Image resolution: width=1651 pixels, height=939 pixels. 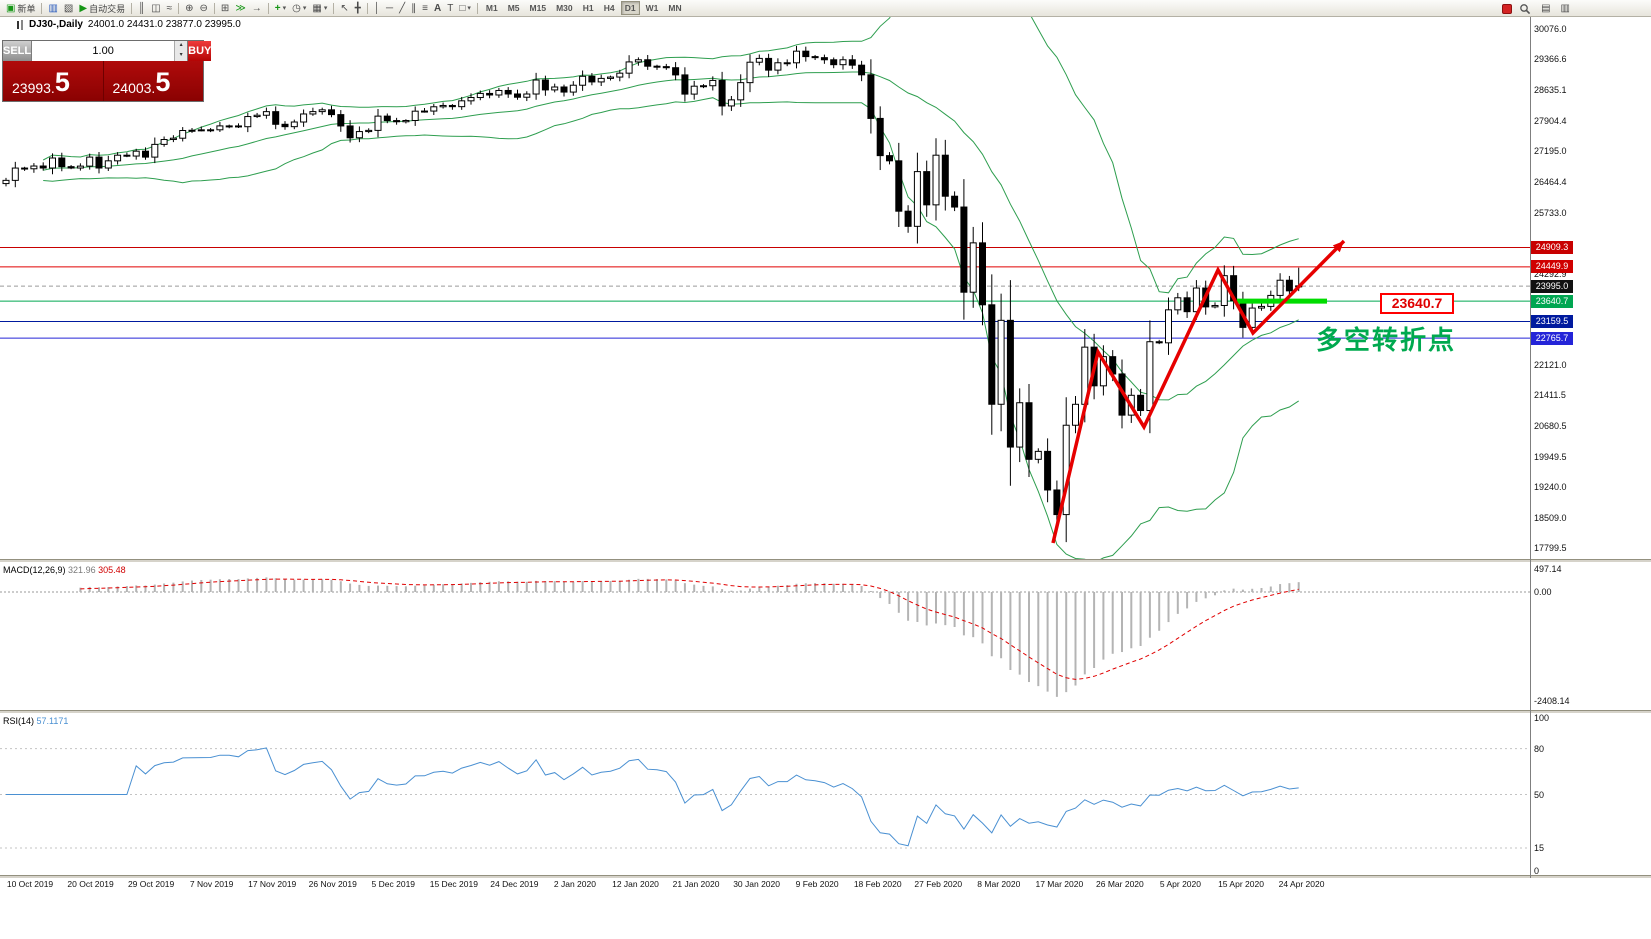 What do you see at coordinates (675, 8) in the screenshot?
I see `timeframe-mn: MN` at bounding box center [675, 8].